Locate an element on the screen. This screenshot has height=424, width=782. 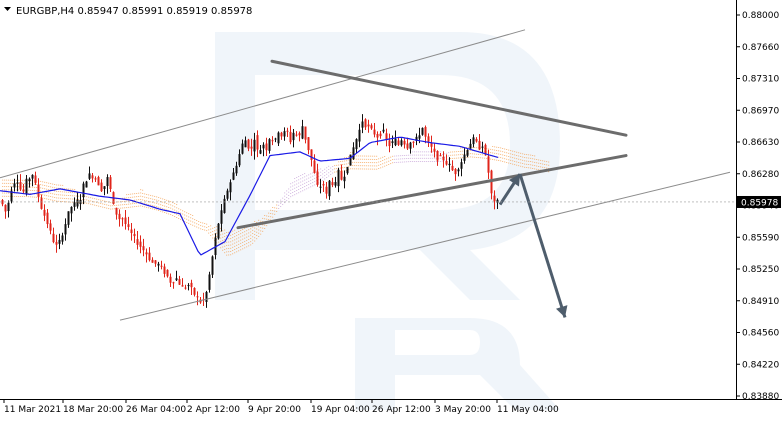
y-tick-label: 0.85590 is located at coordinates (760, 238).